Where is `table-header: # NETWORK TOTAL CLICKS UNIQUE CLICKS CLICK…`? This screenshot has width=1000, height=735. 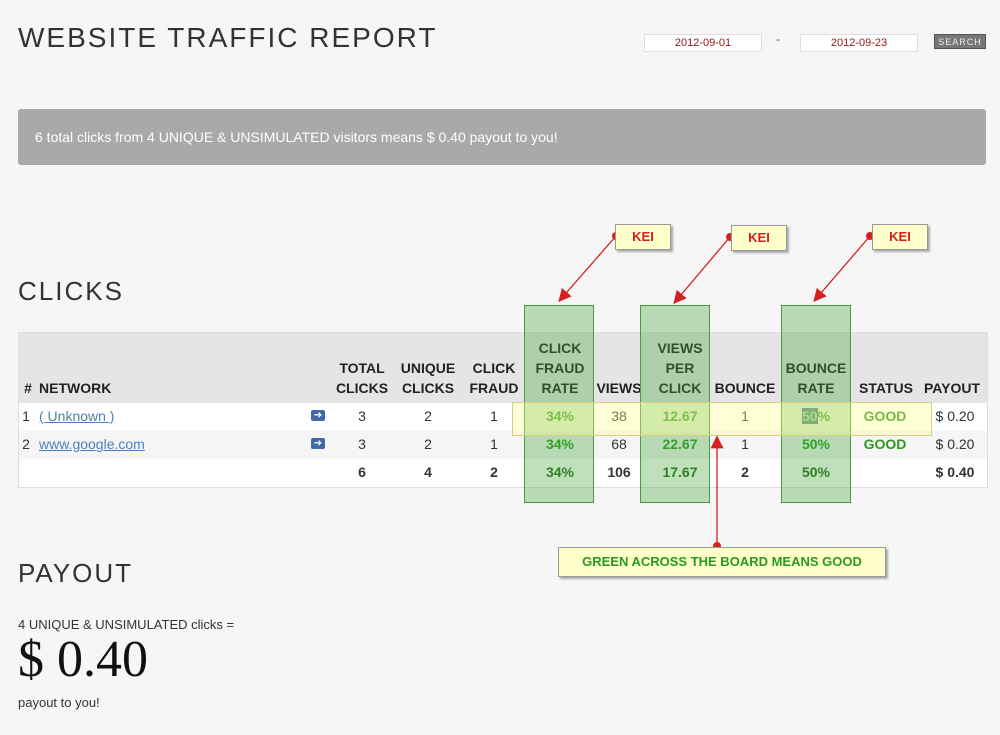
table-header: # NETWORK TOTAL CLICKS UNIQUE CLICKS CLICK… is located at coordinates (503, 368).